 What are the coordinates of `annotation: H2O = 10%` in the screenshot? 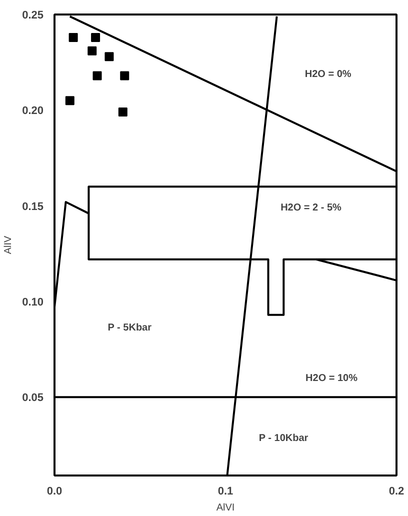 It's located at (332, 378).